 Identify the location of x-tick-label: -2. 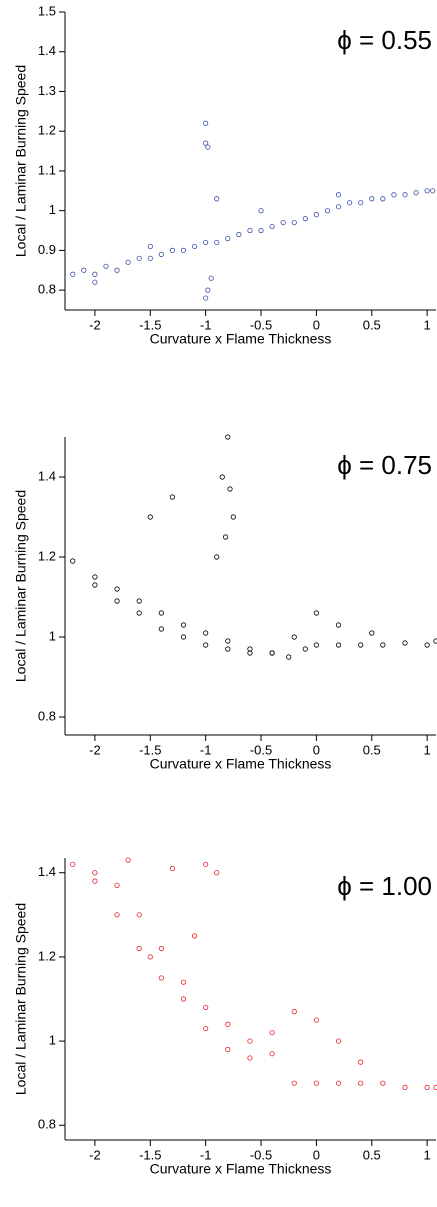
(95, 749).